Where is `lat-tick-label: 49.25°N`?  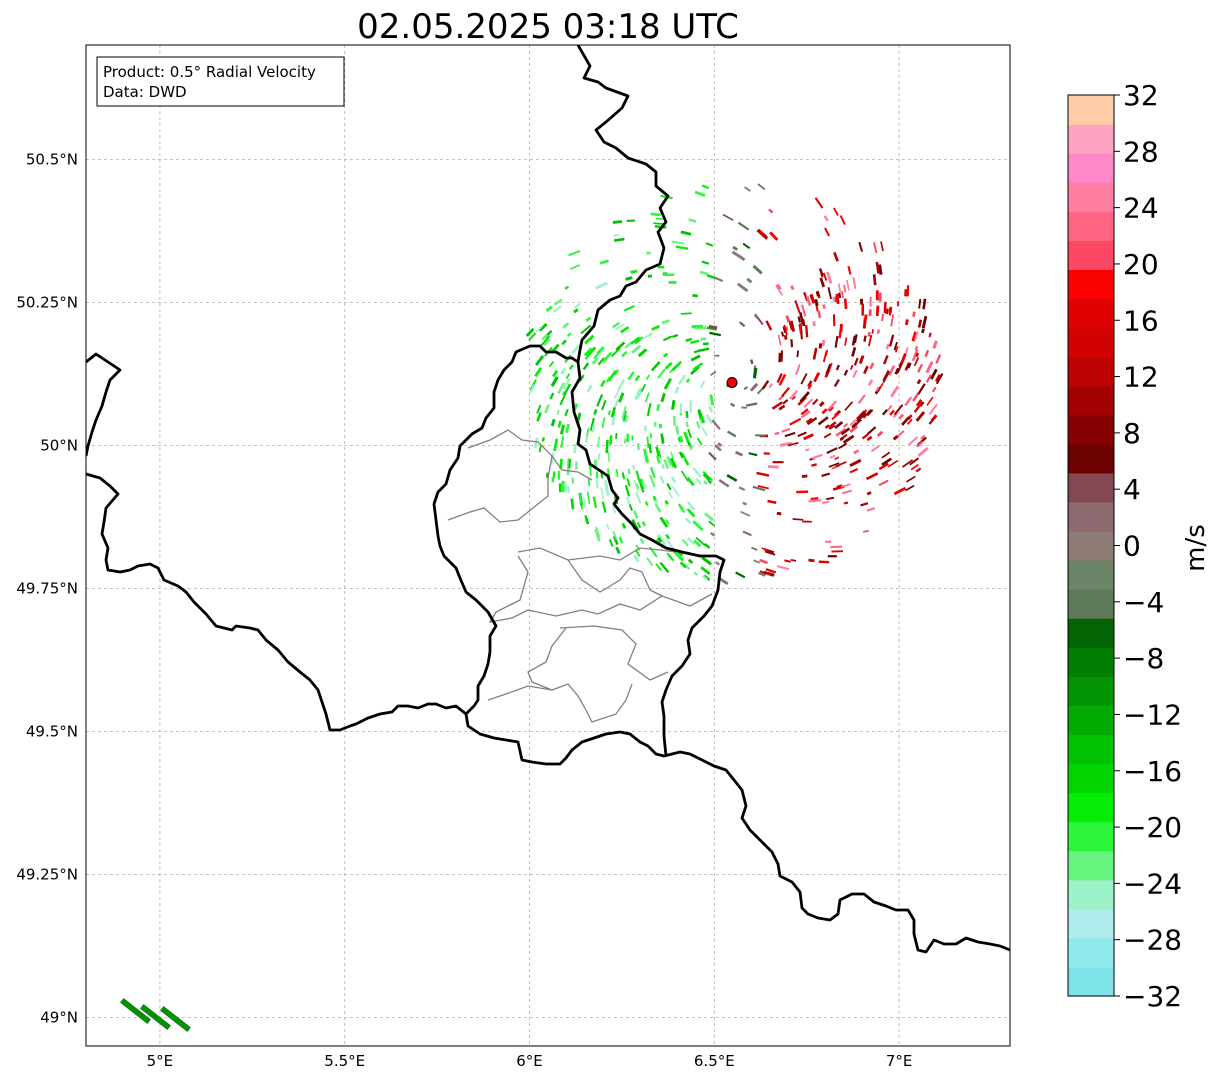 lat-tick-label: 49.25°N is located at coordinates (47, 874).